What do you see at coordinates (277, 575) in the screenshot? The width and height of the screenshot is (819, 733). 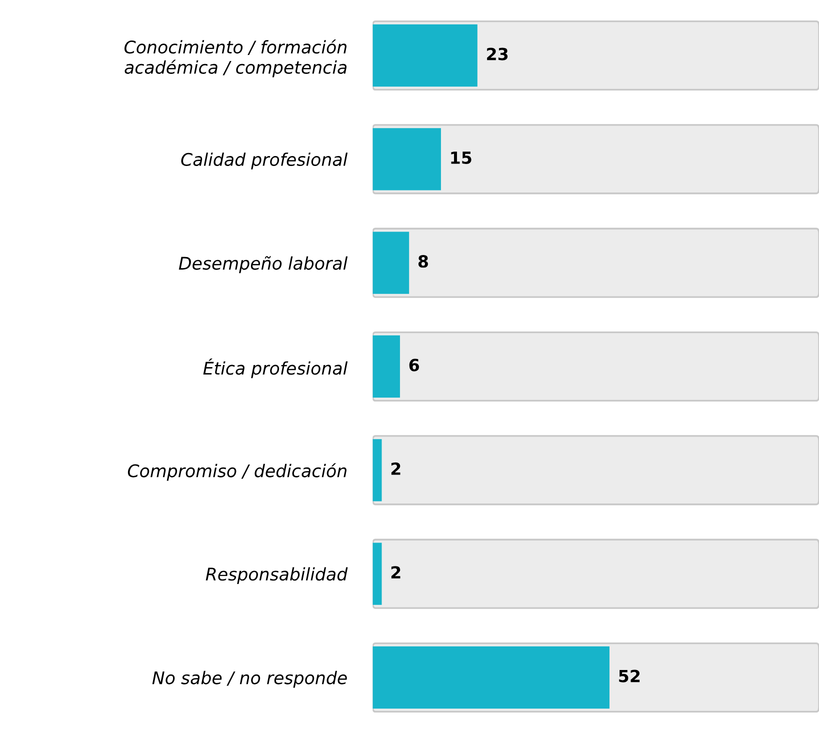 I see `y-tick-label: Responsabilidad` at bounding box center [277, 575].